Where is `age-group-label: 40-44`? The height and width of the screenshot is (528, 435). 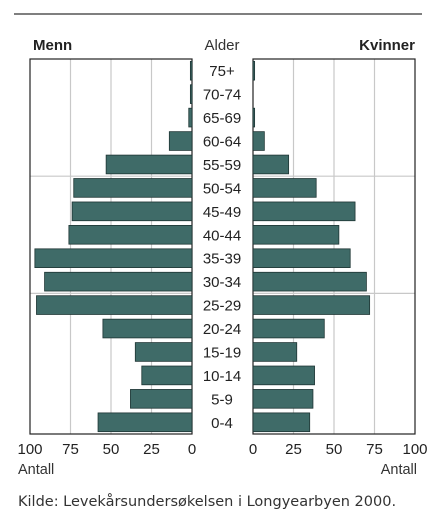 age-group-label: 40-44 is located at coordinates (222, 235).